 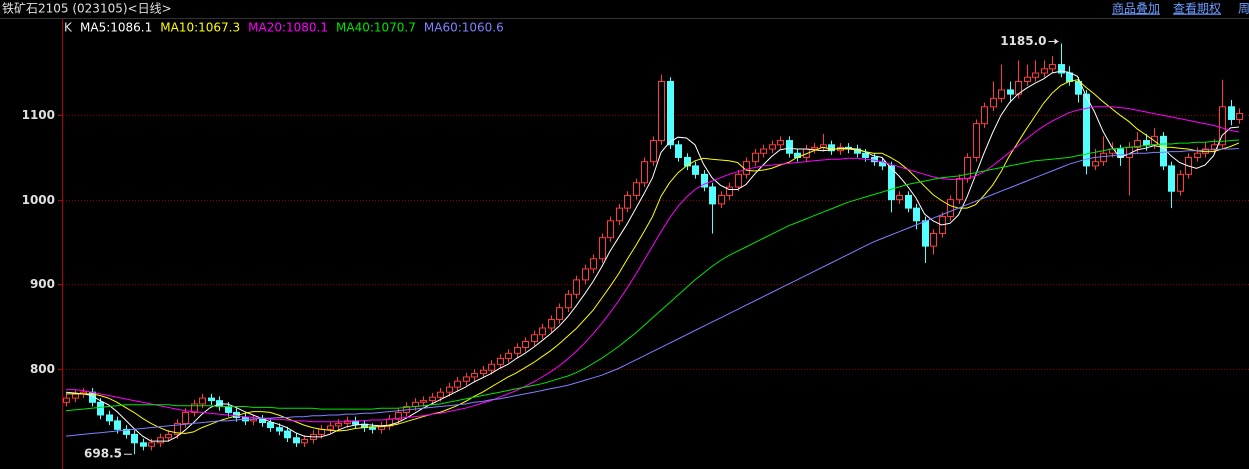 What do you see at coordinates (219, 28) in the screenshot?
I see `legend-value: 1067.3` at bounding box center [219, 28].